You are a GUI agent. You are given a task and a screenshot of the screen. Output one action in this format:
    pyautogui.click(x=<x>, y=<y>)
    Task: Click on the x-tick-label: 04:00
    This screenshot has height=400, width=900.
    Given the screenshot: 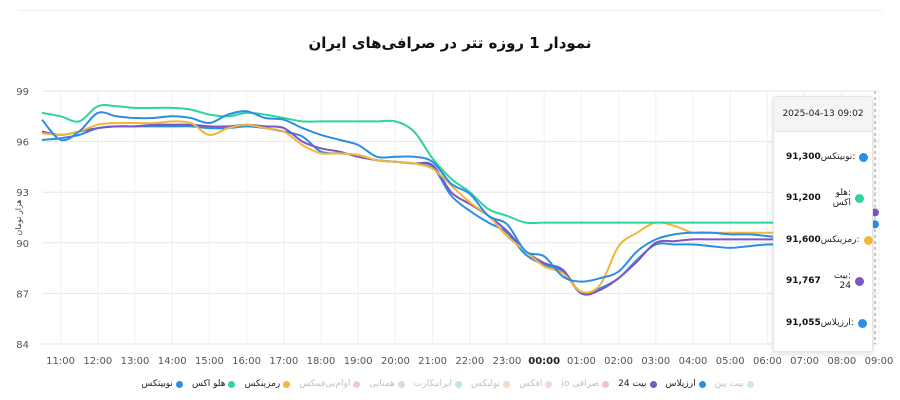 What is the action you would take?
    pyautogui.click(x=693, y=361)
    